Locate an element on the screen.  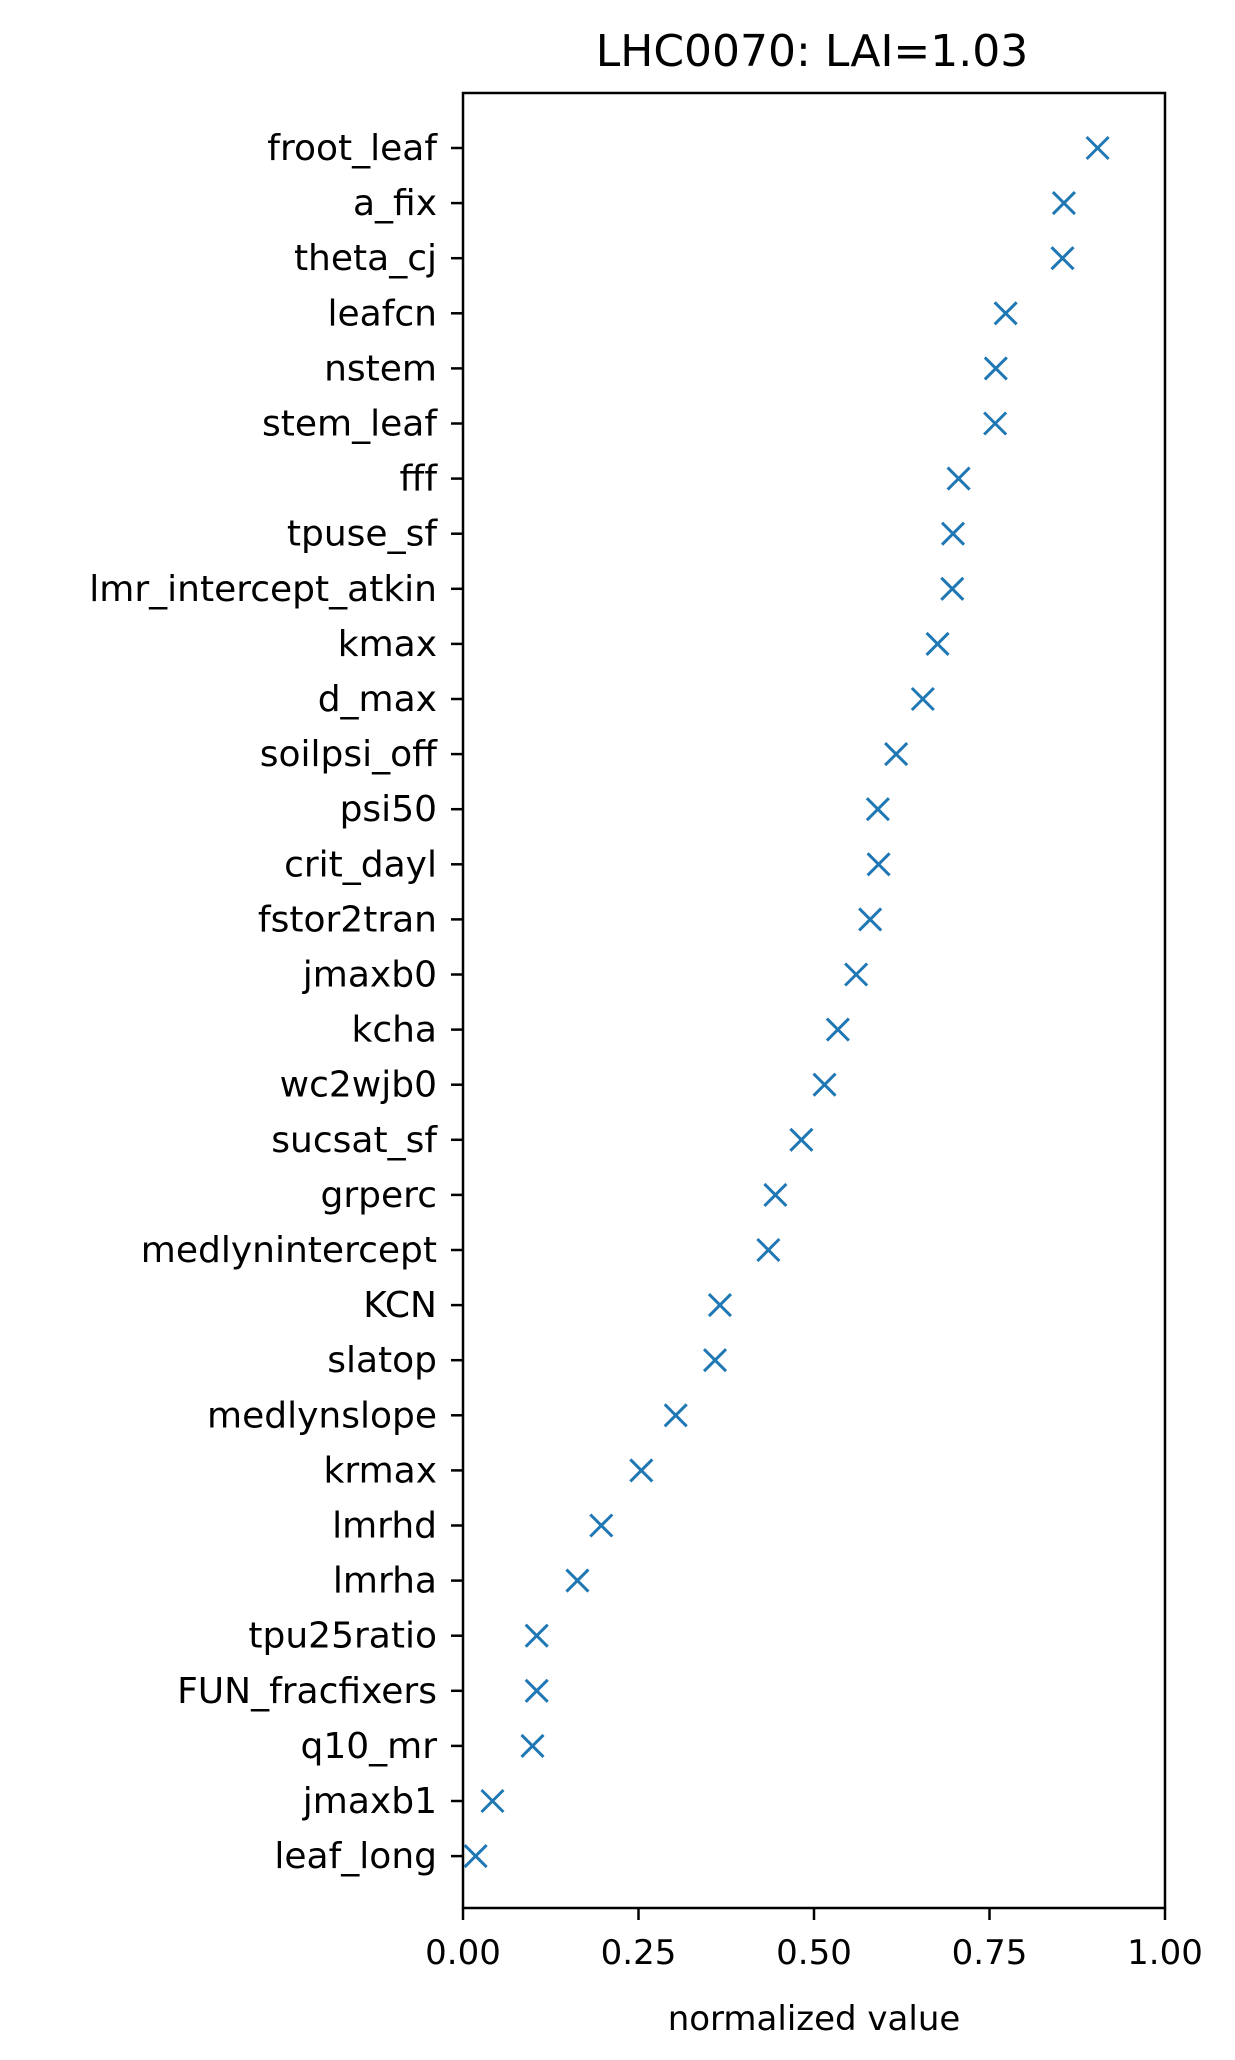
data-point-nstem is located at coordinates (995, 368).